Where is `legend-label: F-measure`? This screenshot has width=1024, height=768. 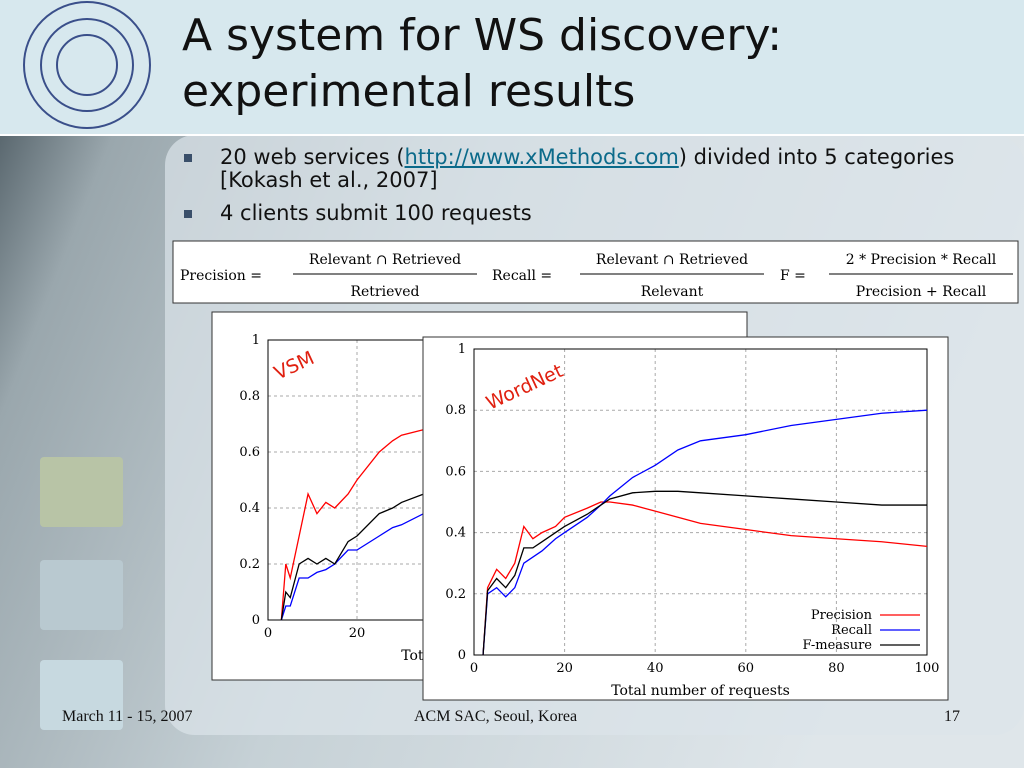 legend-label: F-measure is located at coordinates (837, 645).